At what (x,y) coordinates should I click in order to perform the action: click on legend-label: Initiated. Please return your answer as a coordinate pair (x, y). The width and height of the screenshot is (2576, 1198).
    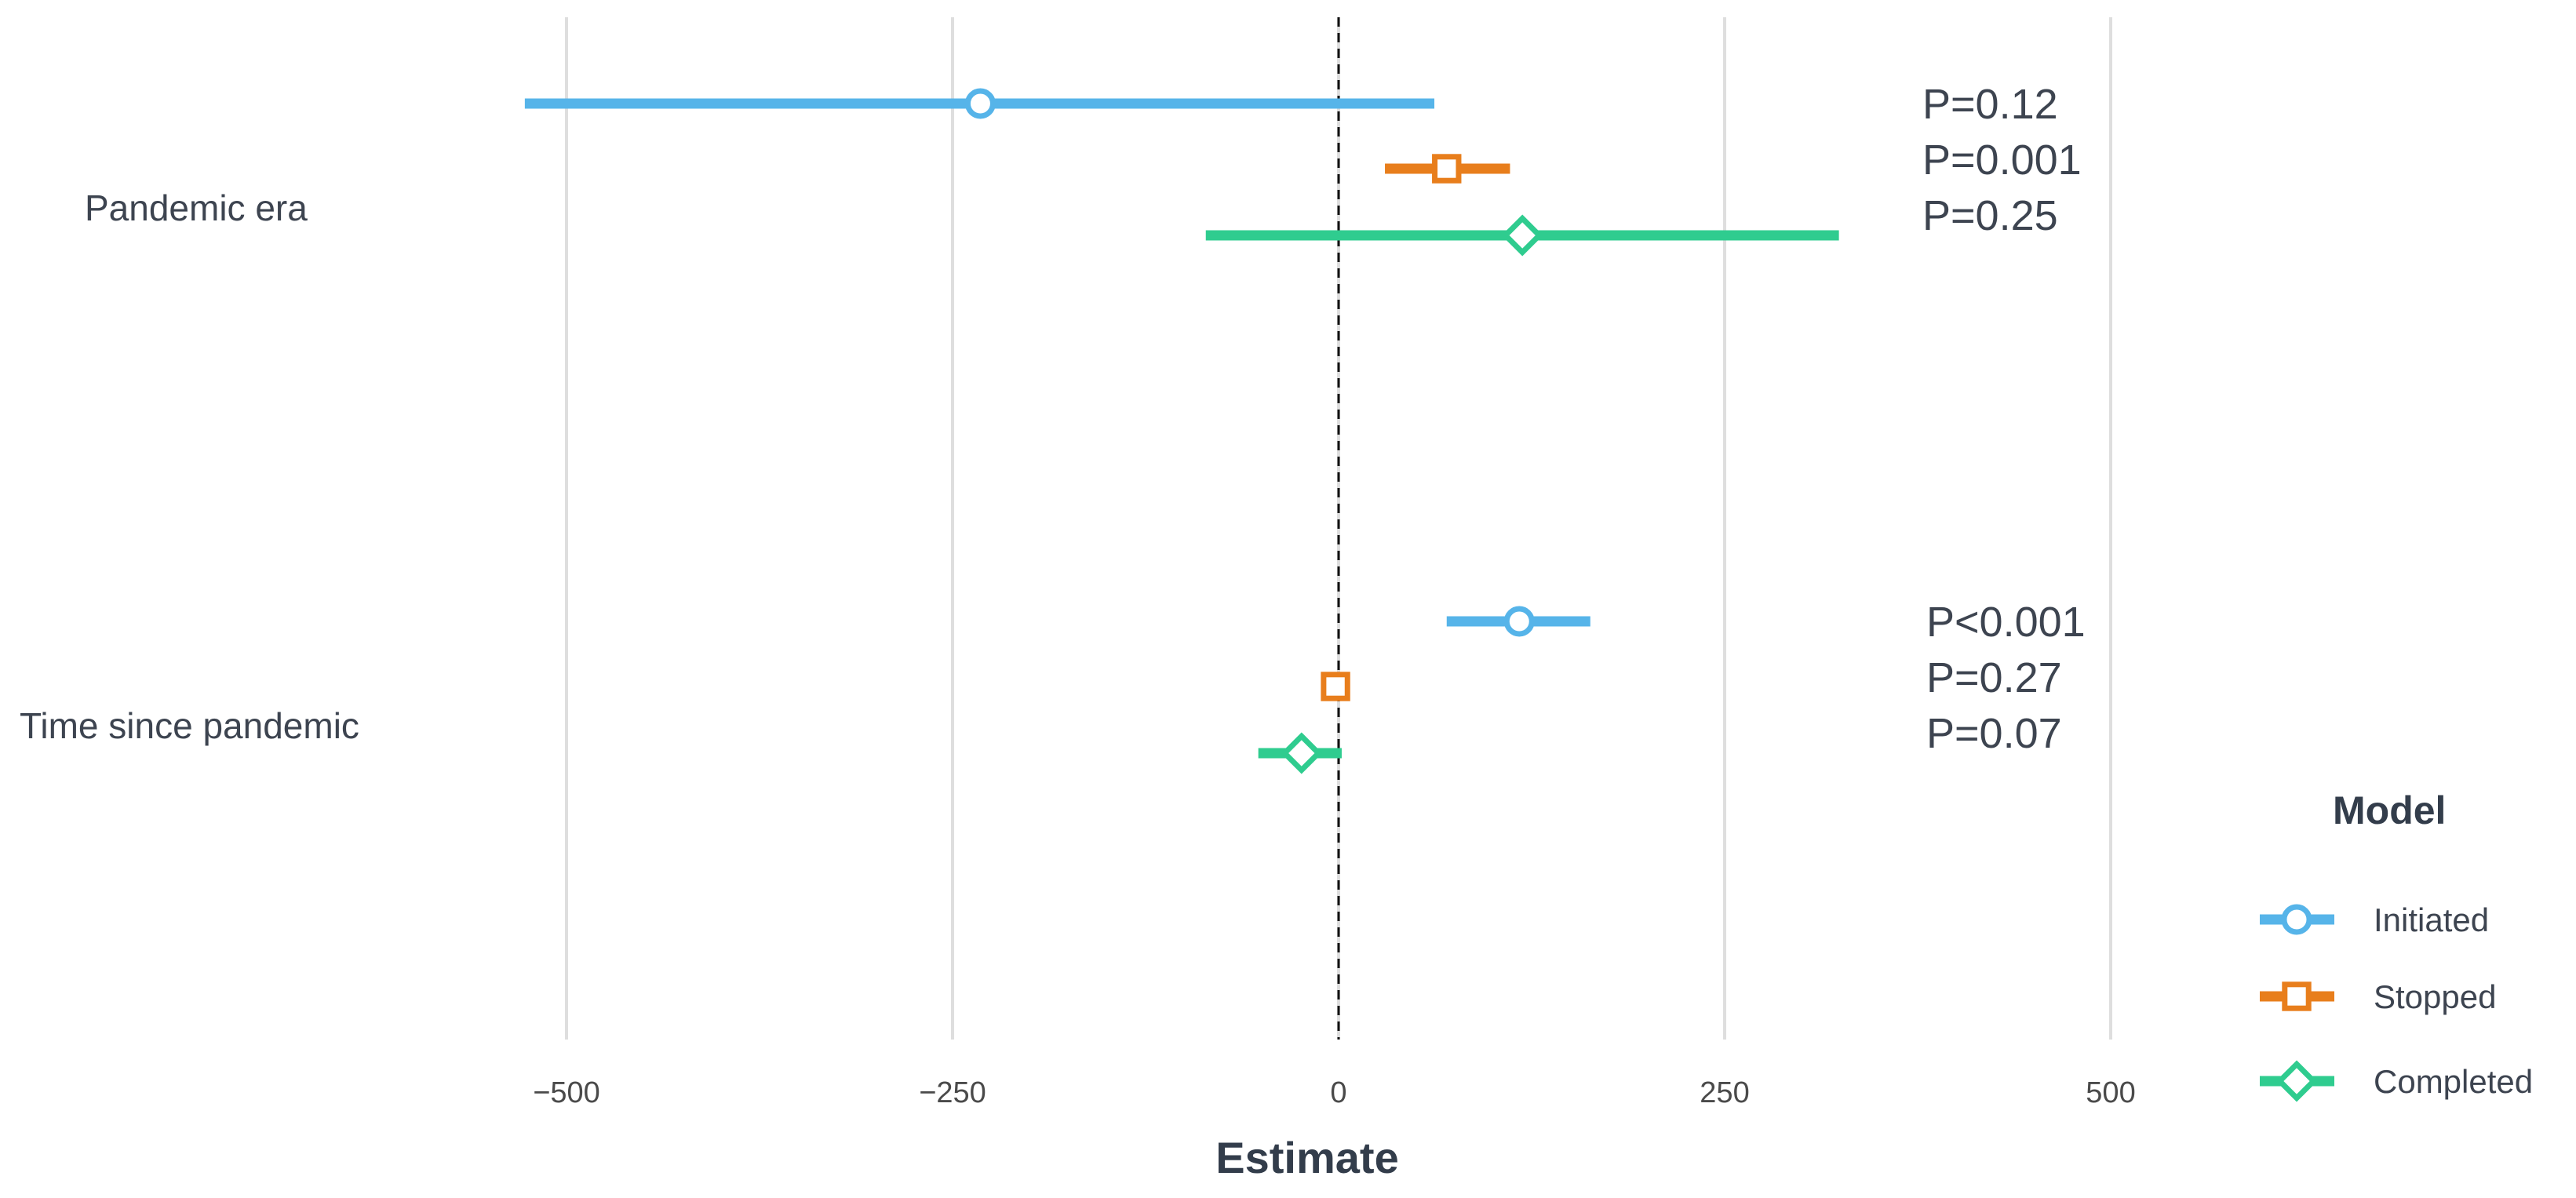
    Looking at the image, I should click on (2431, 919).